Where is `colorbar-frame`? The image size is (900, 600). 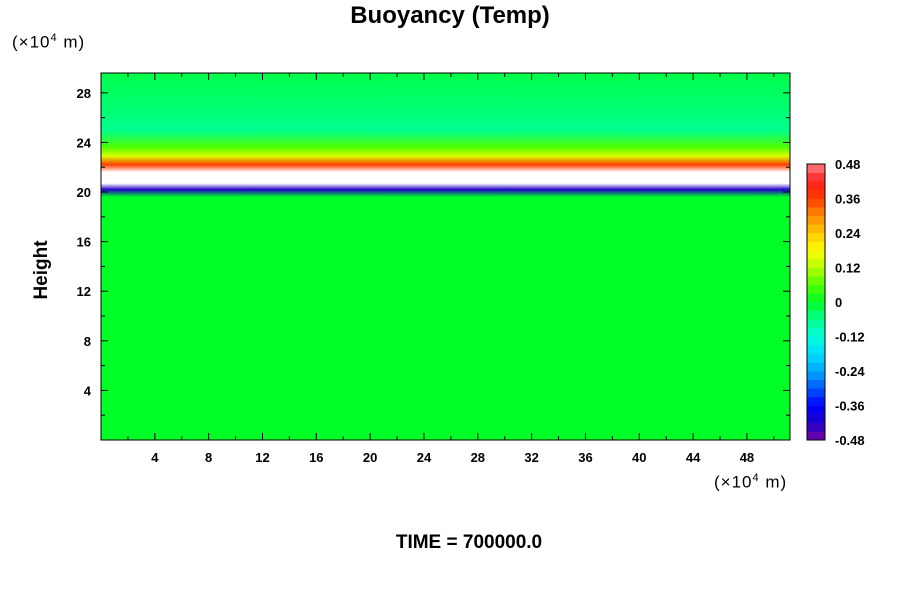 colorbar-frame is located at coordinates (816, 302).